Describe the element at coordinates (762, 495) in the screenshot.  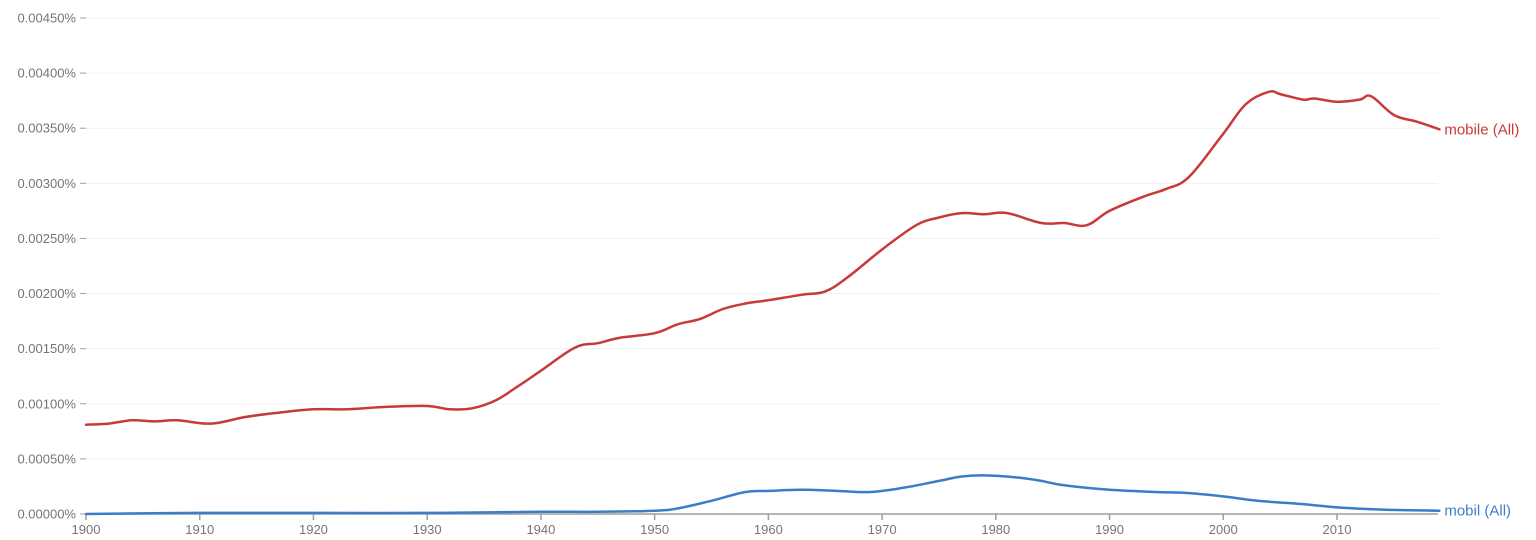
I see `series-line-mobil` at that location.